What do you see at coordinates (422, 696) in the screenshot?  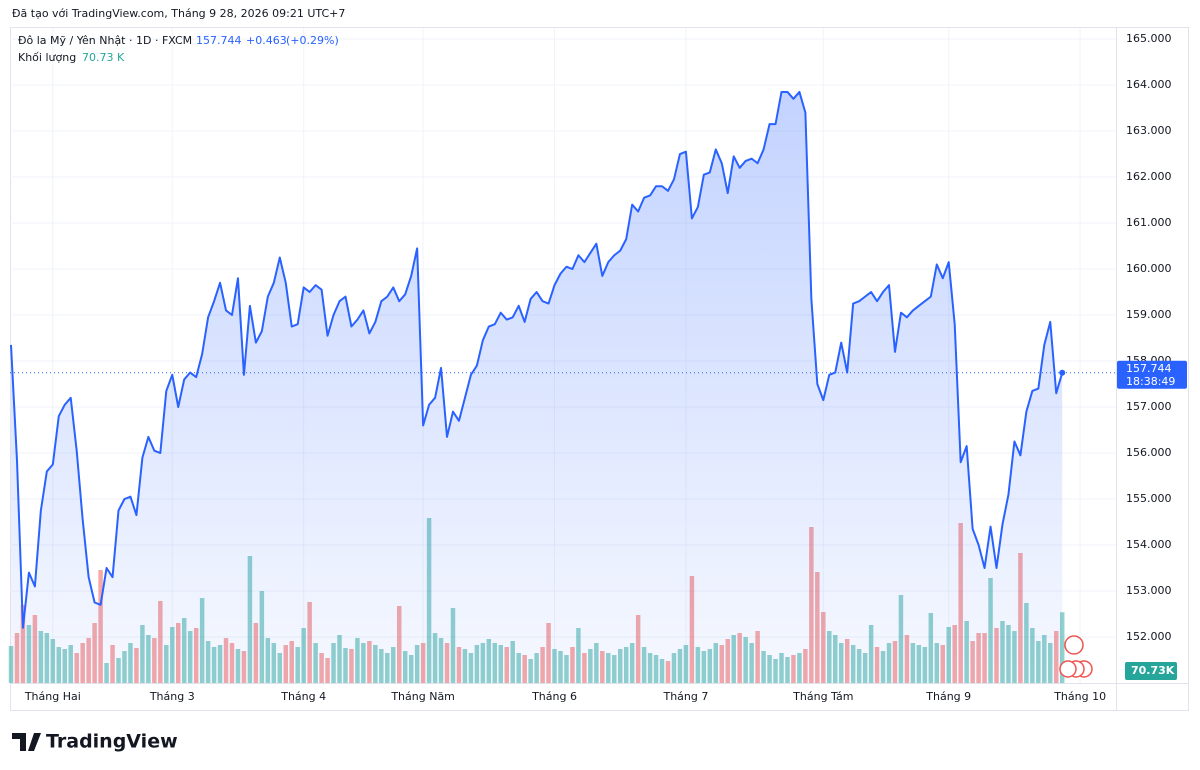 I see `x-tick-label: Tháng Năm` at bounding box center [422, 696].